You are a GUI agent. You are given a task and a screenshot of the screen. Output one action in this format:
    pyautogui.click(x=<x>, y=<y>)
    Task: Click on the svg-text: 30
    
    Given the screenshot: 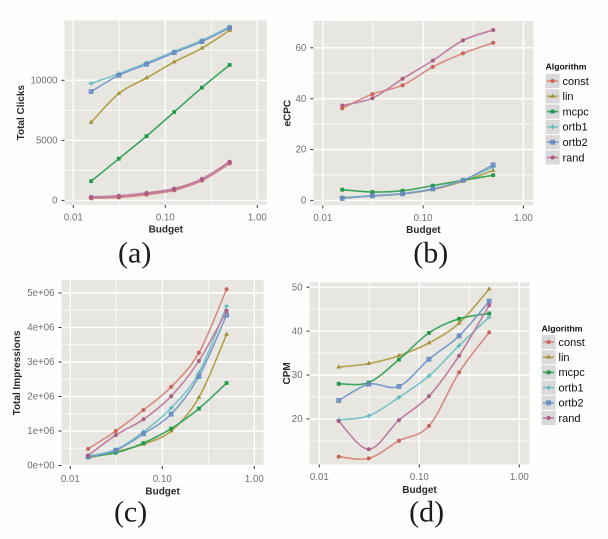 What is the action you would take?
    pyautogui.click(x=297, y=375)
    